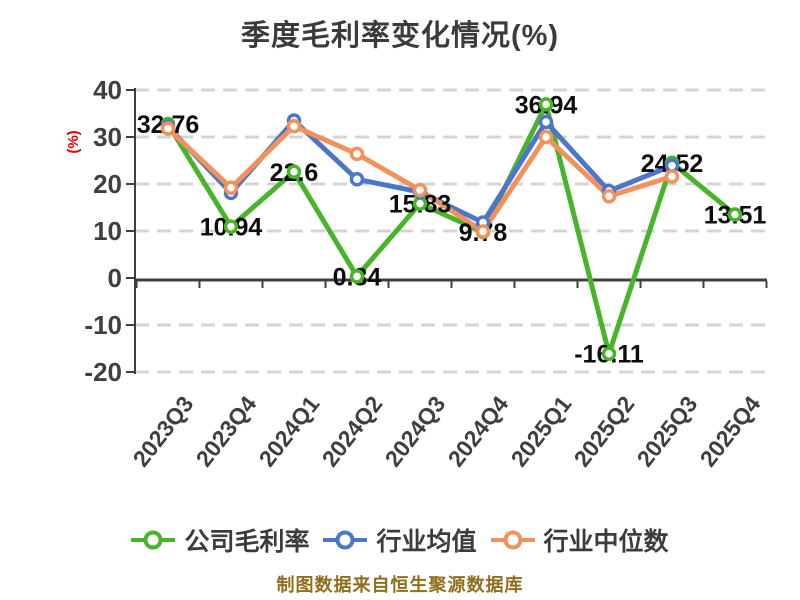 Image resolution: width=800 pixels, height=600 pixels. Describe the element at coordinates (357, 154) in the screenshot. I see `data-point-行业中位数-2024Q2` at that location.